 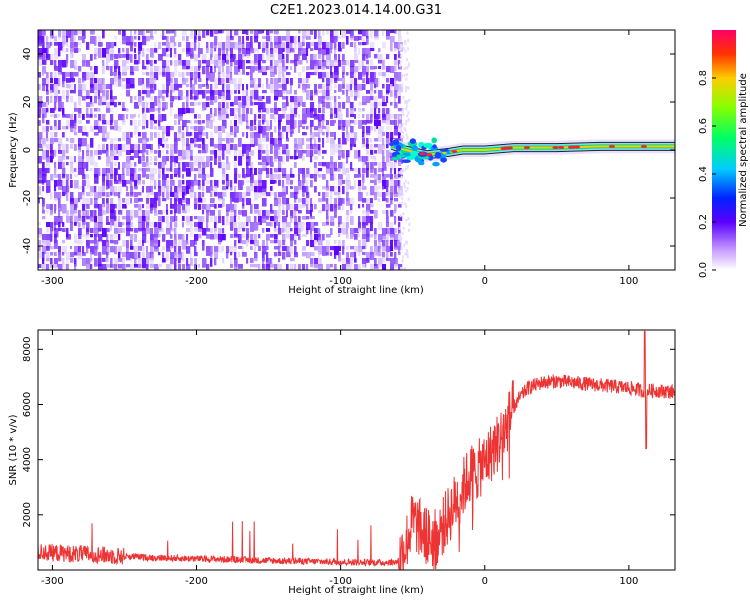 I want to click on signal-hot-spot, so click(x=422, y=154).